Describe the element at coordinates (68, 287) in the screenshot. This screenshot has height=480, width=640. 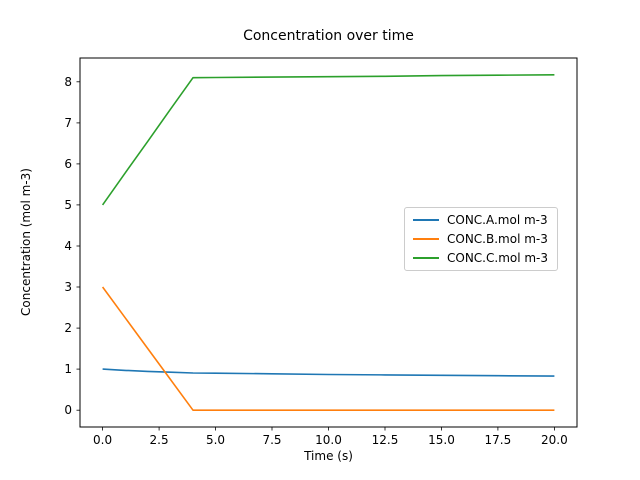
I see `svg-text: 3` at that location.